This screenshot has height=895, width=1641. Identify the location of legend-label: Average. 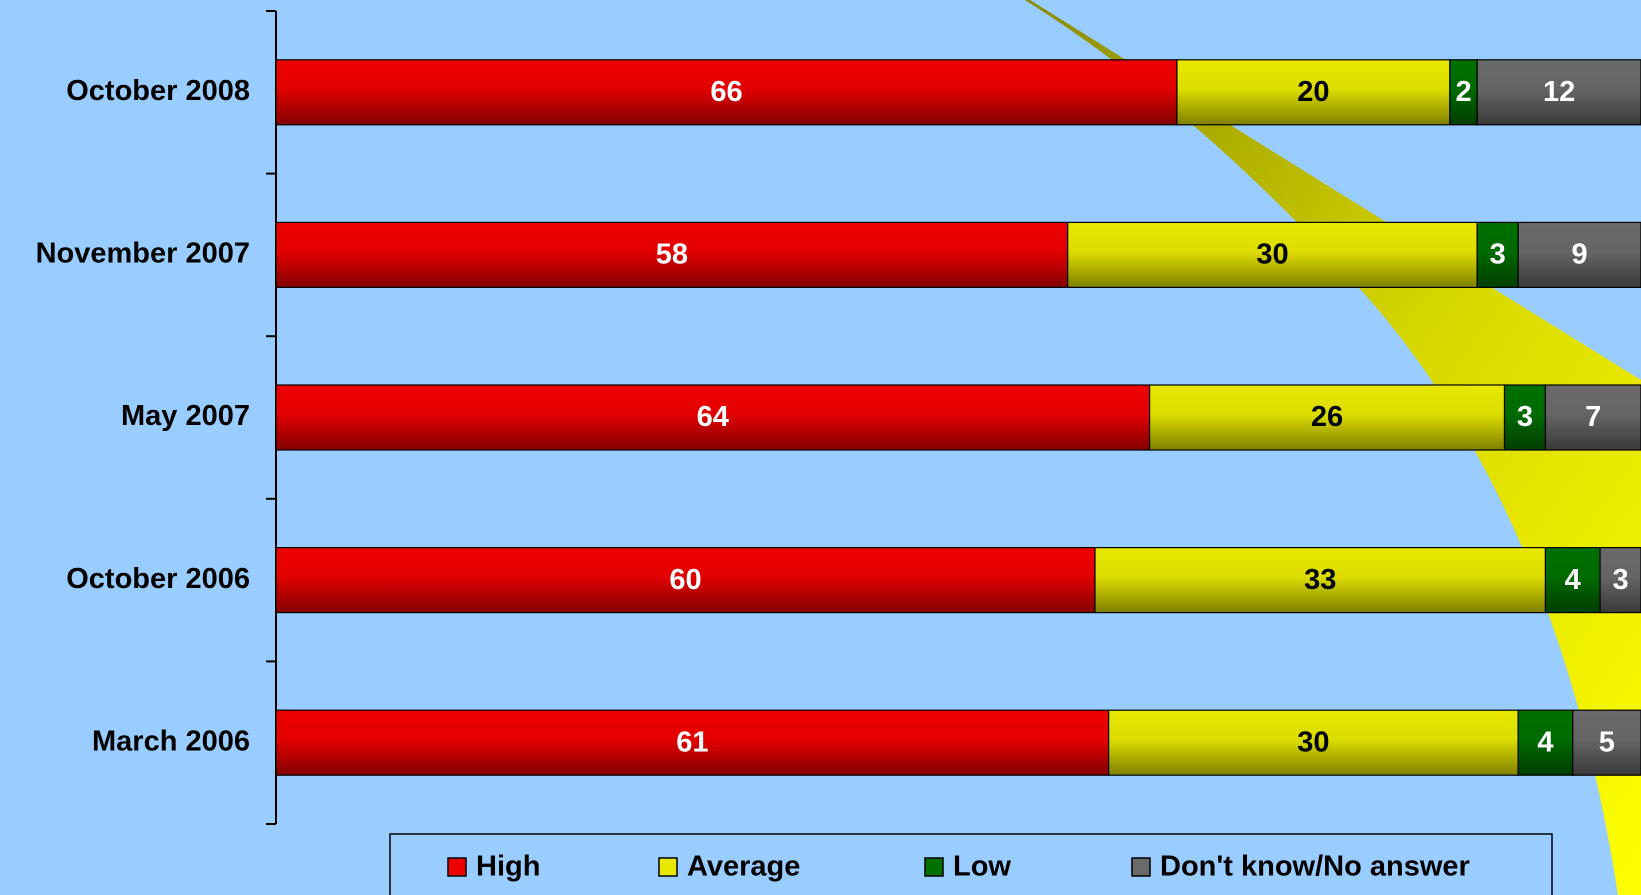
(743, 867).